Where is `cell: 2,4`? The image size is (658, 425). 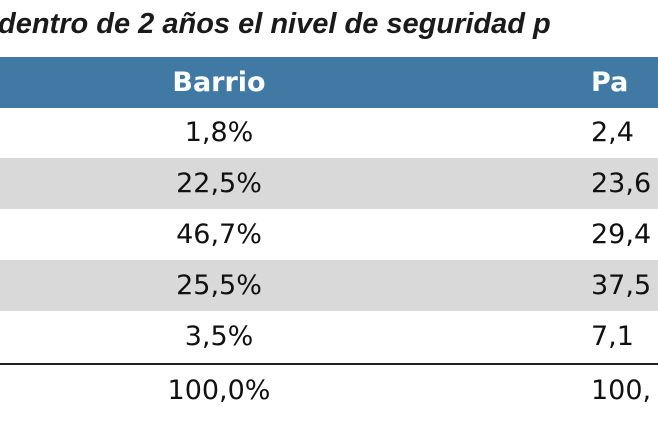
cell: 2,4 is located at coordinates (612, 132).